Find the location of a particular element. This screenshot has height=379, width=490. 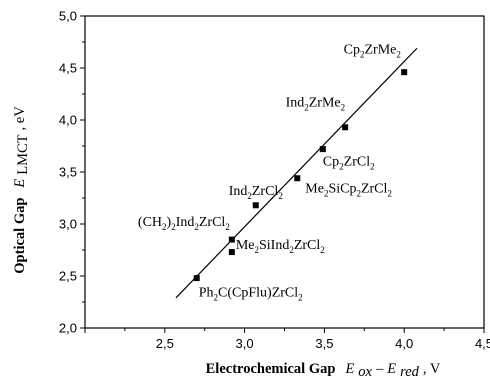

y-tick-label: 2,5 is located at coordinates (68, 276).